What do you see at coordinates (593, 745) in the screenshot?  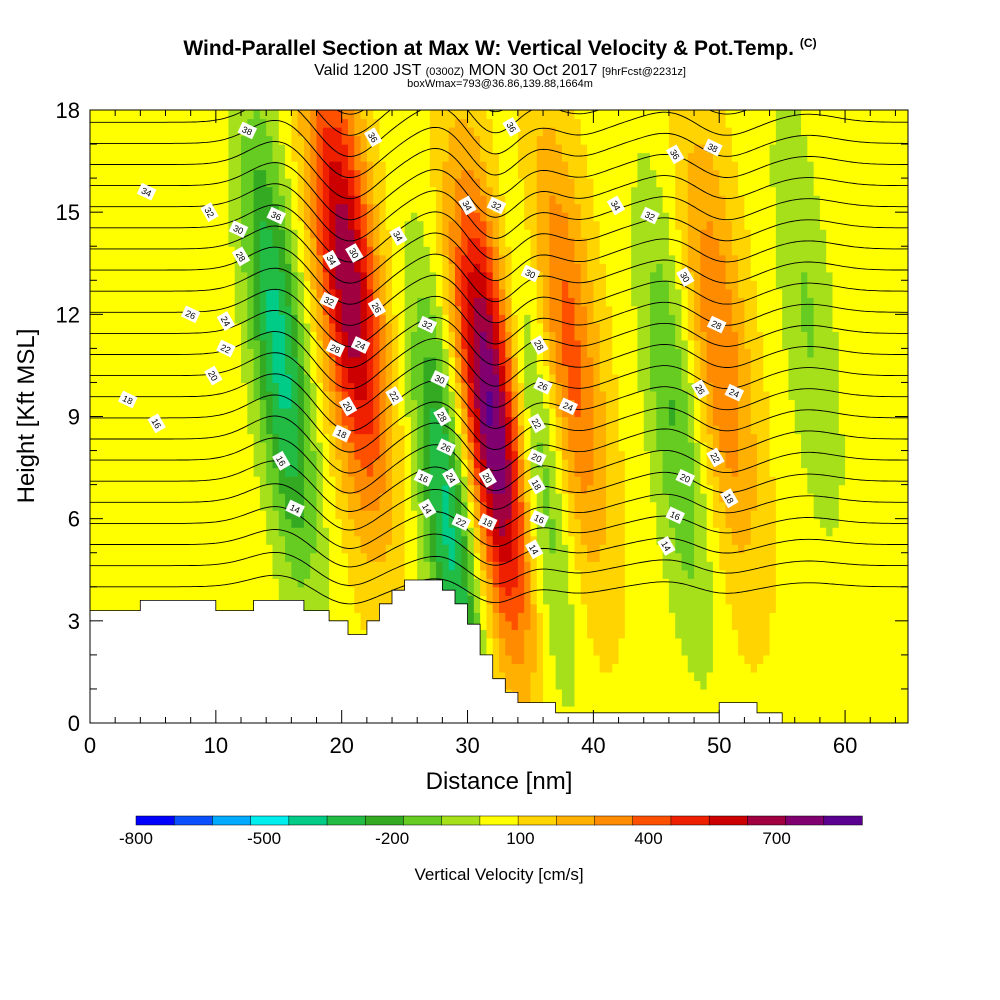 I see `x-tick-label: 40` at bounding box center [593, 745].